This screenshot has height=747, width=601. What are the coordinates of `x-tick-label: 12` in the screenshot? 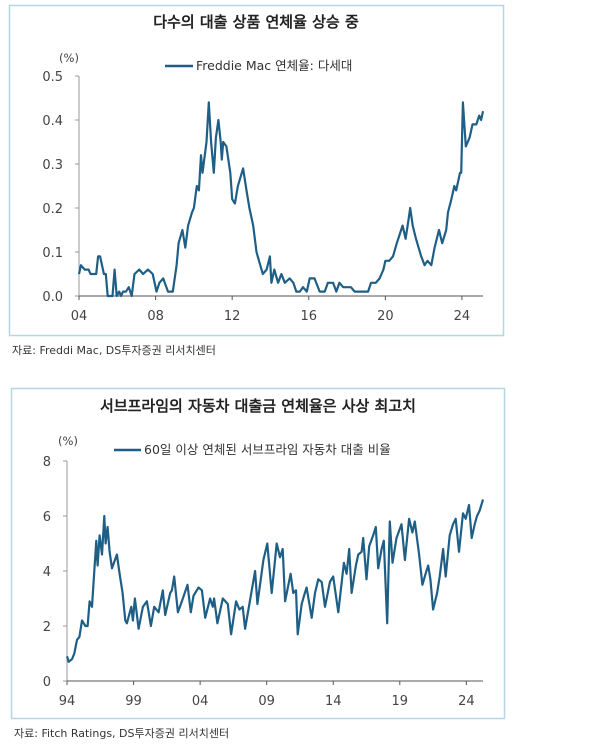 It's located at (232, 316).